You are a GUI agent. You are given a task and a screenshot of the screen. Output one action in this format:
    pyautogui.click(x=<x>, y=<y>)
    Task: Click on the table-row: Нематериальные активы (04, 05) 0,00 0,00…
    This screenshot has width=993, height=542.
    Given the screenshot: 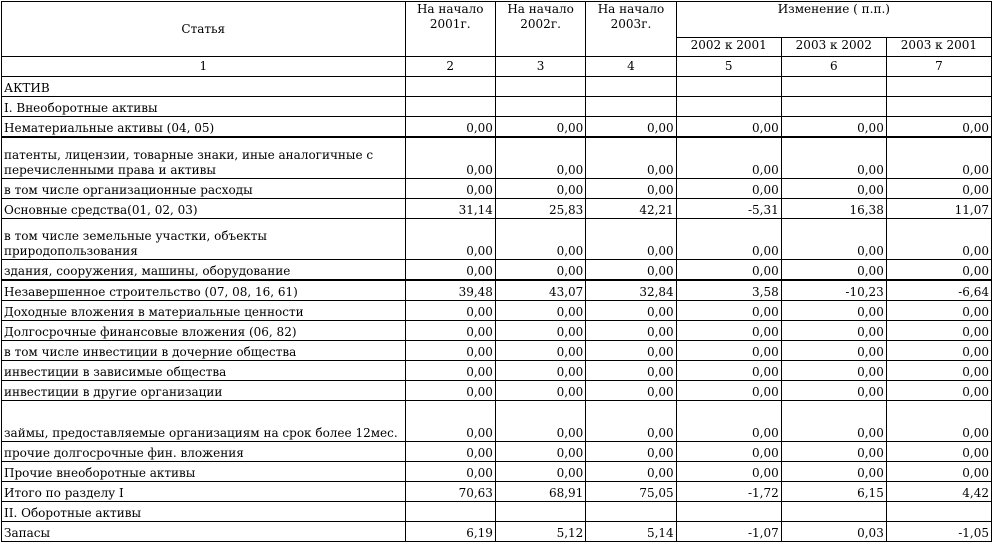 What is the action you would take?
    pyautogui.click(x=497, y=127)
    